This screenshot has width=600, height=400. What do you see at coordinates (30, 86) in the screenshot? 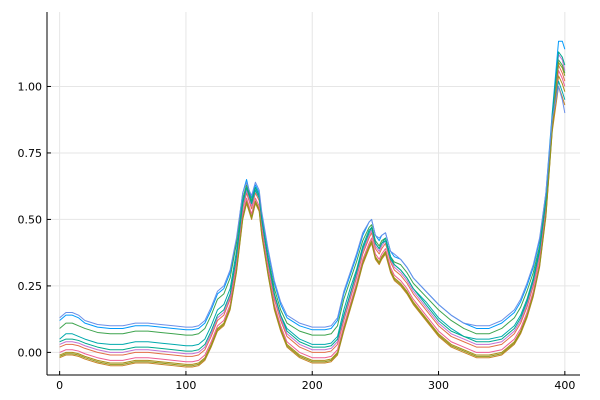
I see `y-tick-label: 1.00` at bounding box center [30, 86].